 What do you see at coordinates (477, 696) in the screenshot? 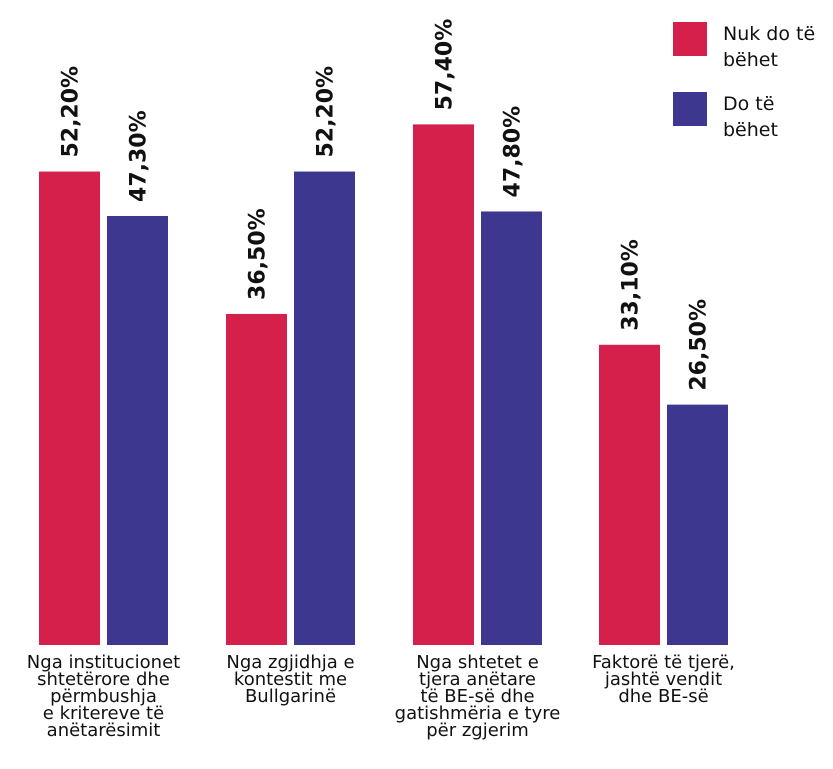
I see `category-label-3-line-3: të BE-së dhe` at bounding box center [477, 696].